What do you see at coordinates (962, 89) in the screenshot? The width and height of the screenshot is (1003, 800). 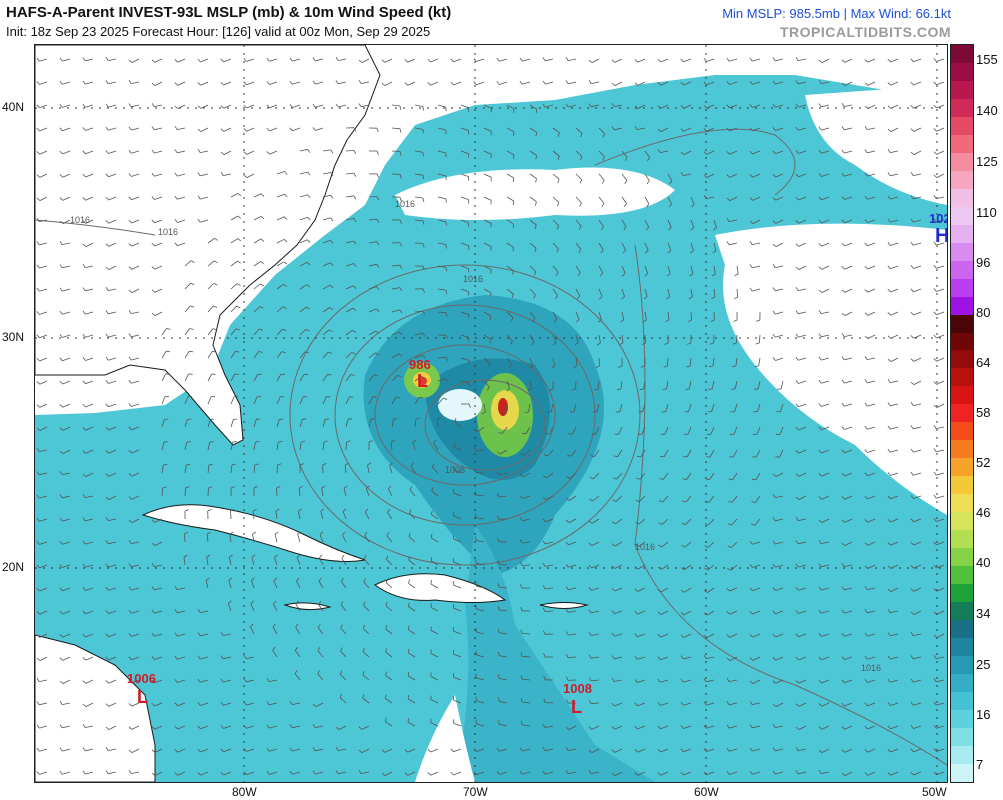 I see `colorbar-segment` at bounding box center [962, 89].